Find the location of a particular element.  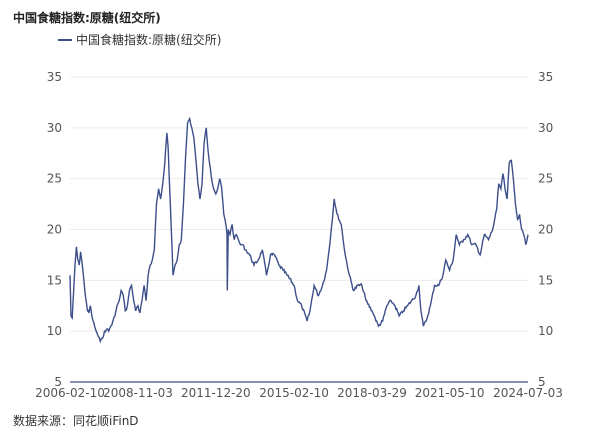

y-tick-label-right: 25 is located at coordinates (545, 179).